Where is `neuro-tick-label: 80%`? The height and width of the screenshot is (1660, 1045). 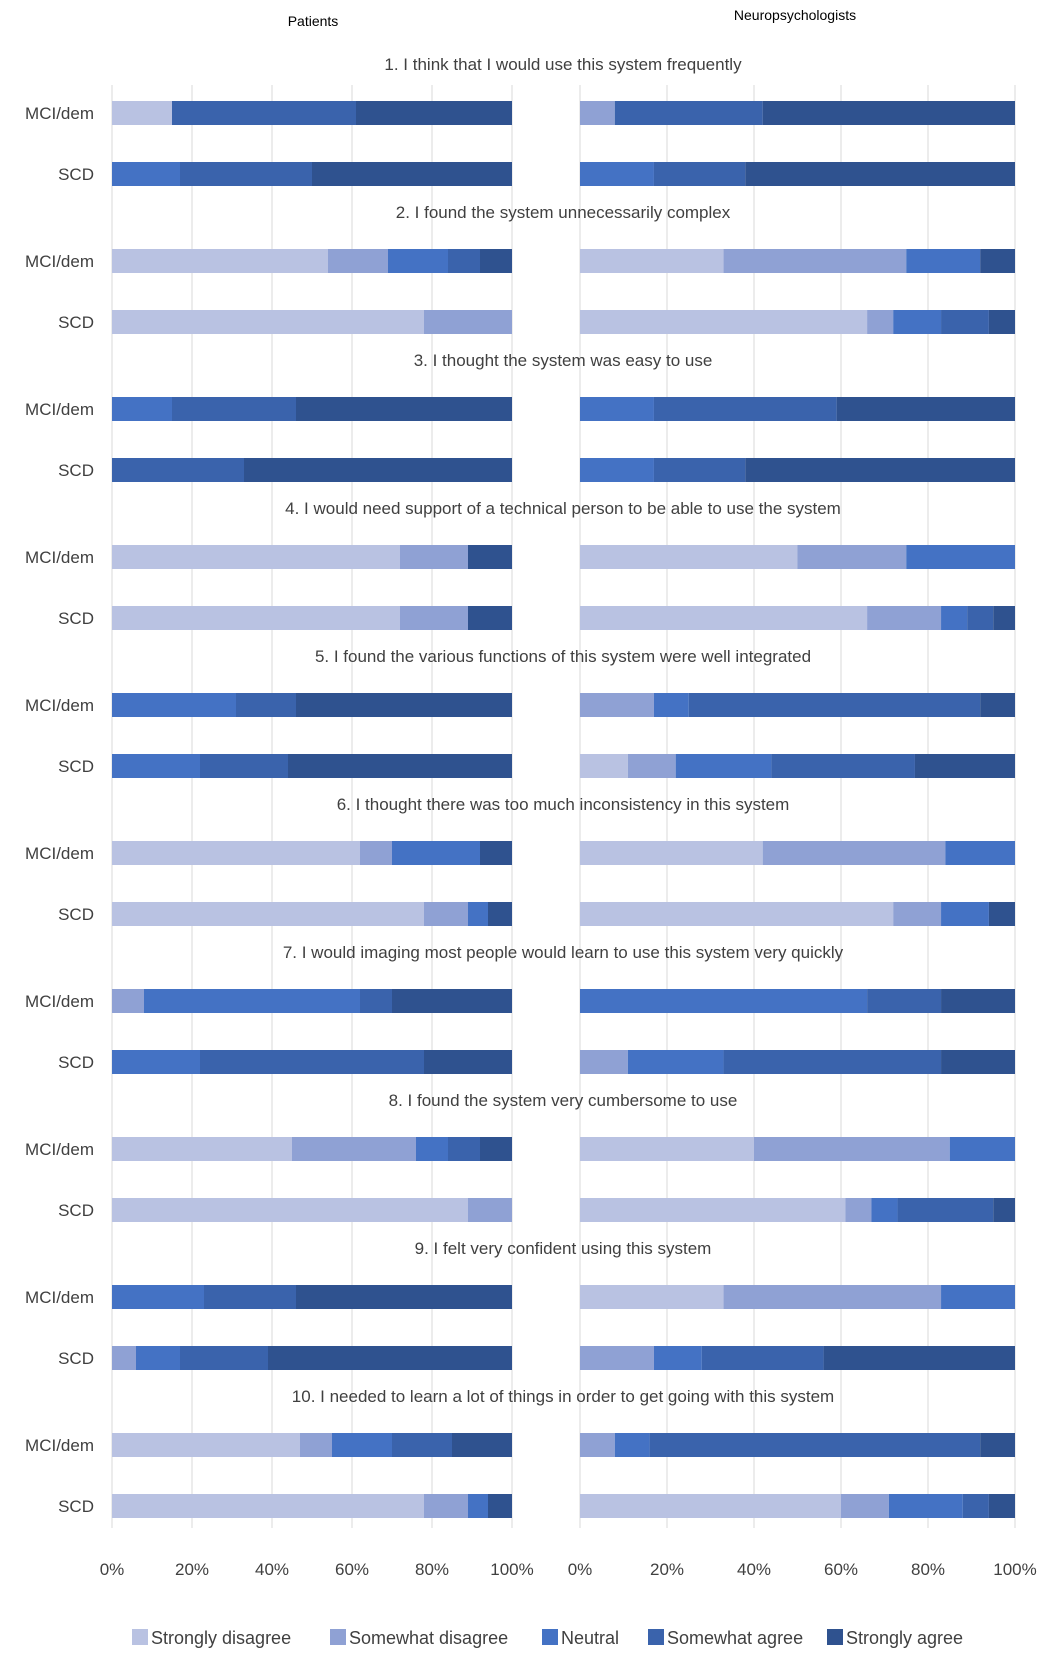 neuro-tick-label: 80% is located at coordinates (928, 1569).